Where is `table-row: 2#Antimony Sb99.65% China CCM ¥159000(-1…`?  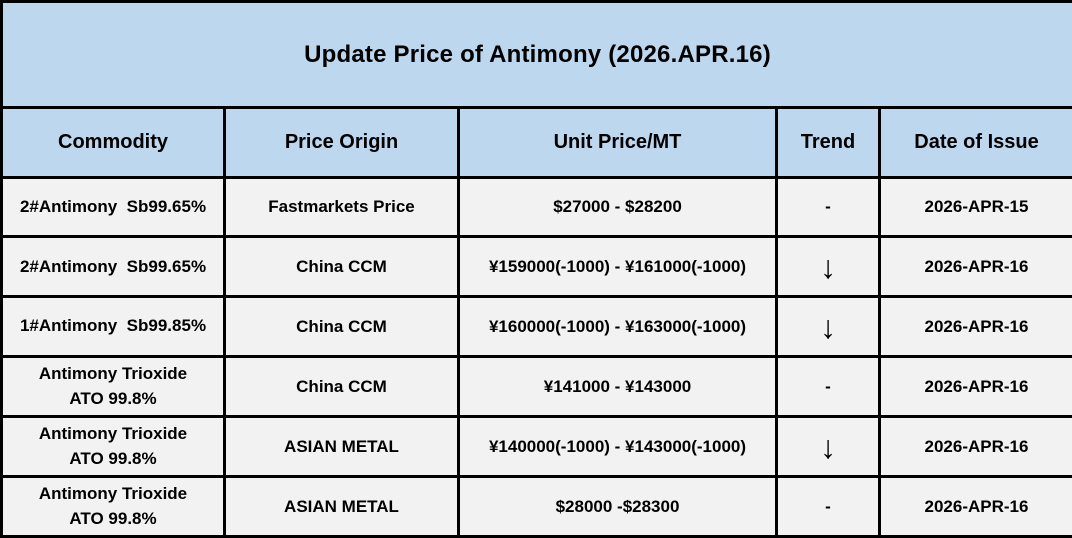 table-row: 2#Antimony Sb99.65% China CCM ¥159000(-1… is located at coordinates (536, 267).